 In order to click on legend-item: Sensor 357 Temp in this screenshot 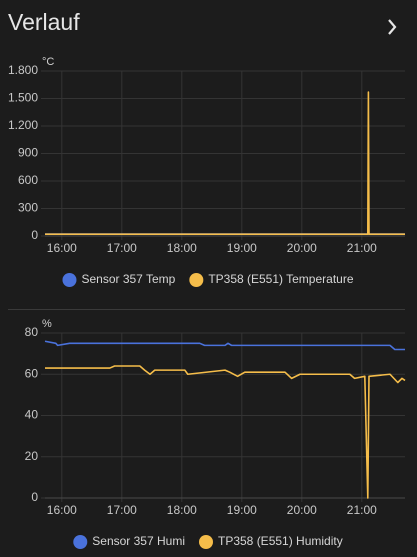, I will do `click(119, 279)`.